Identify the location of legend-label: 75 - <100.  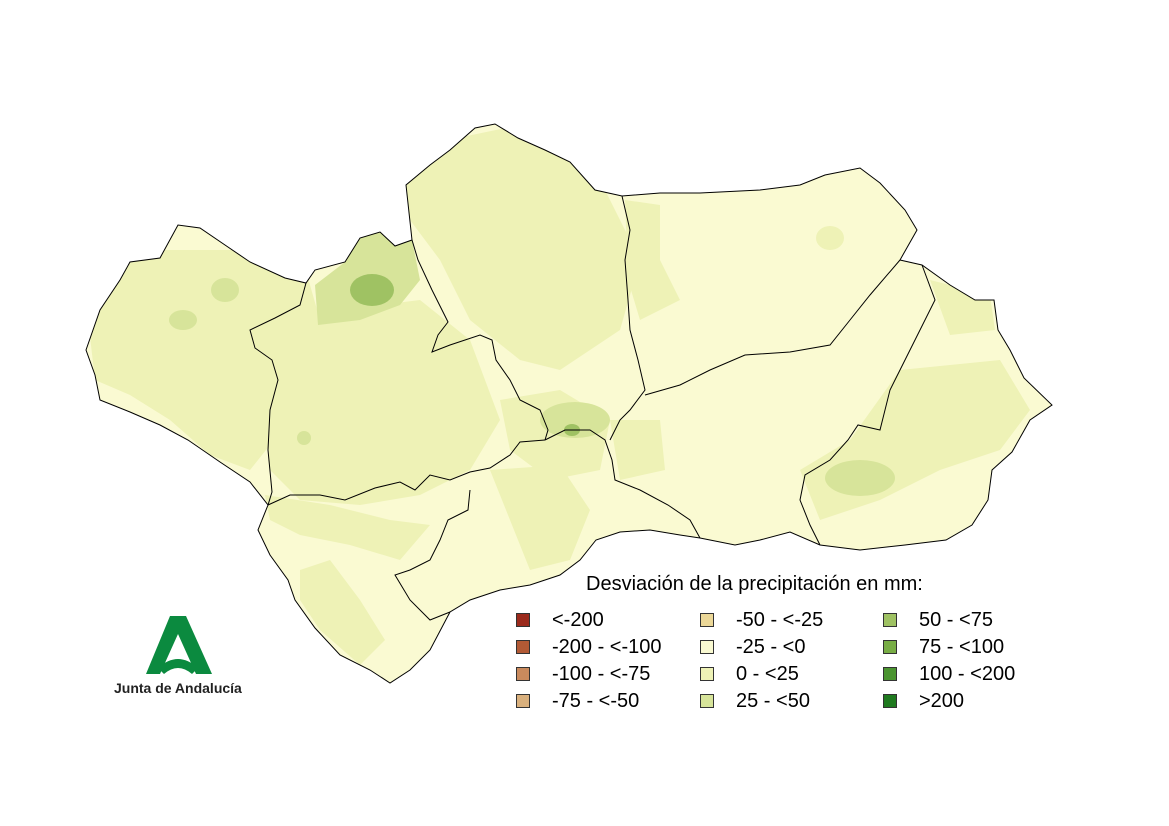
(962, 647).